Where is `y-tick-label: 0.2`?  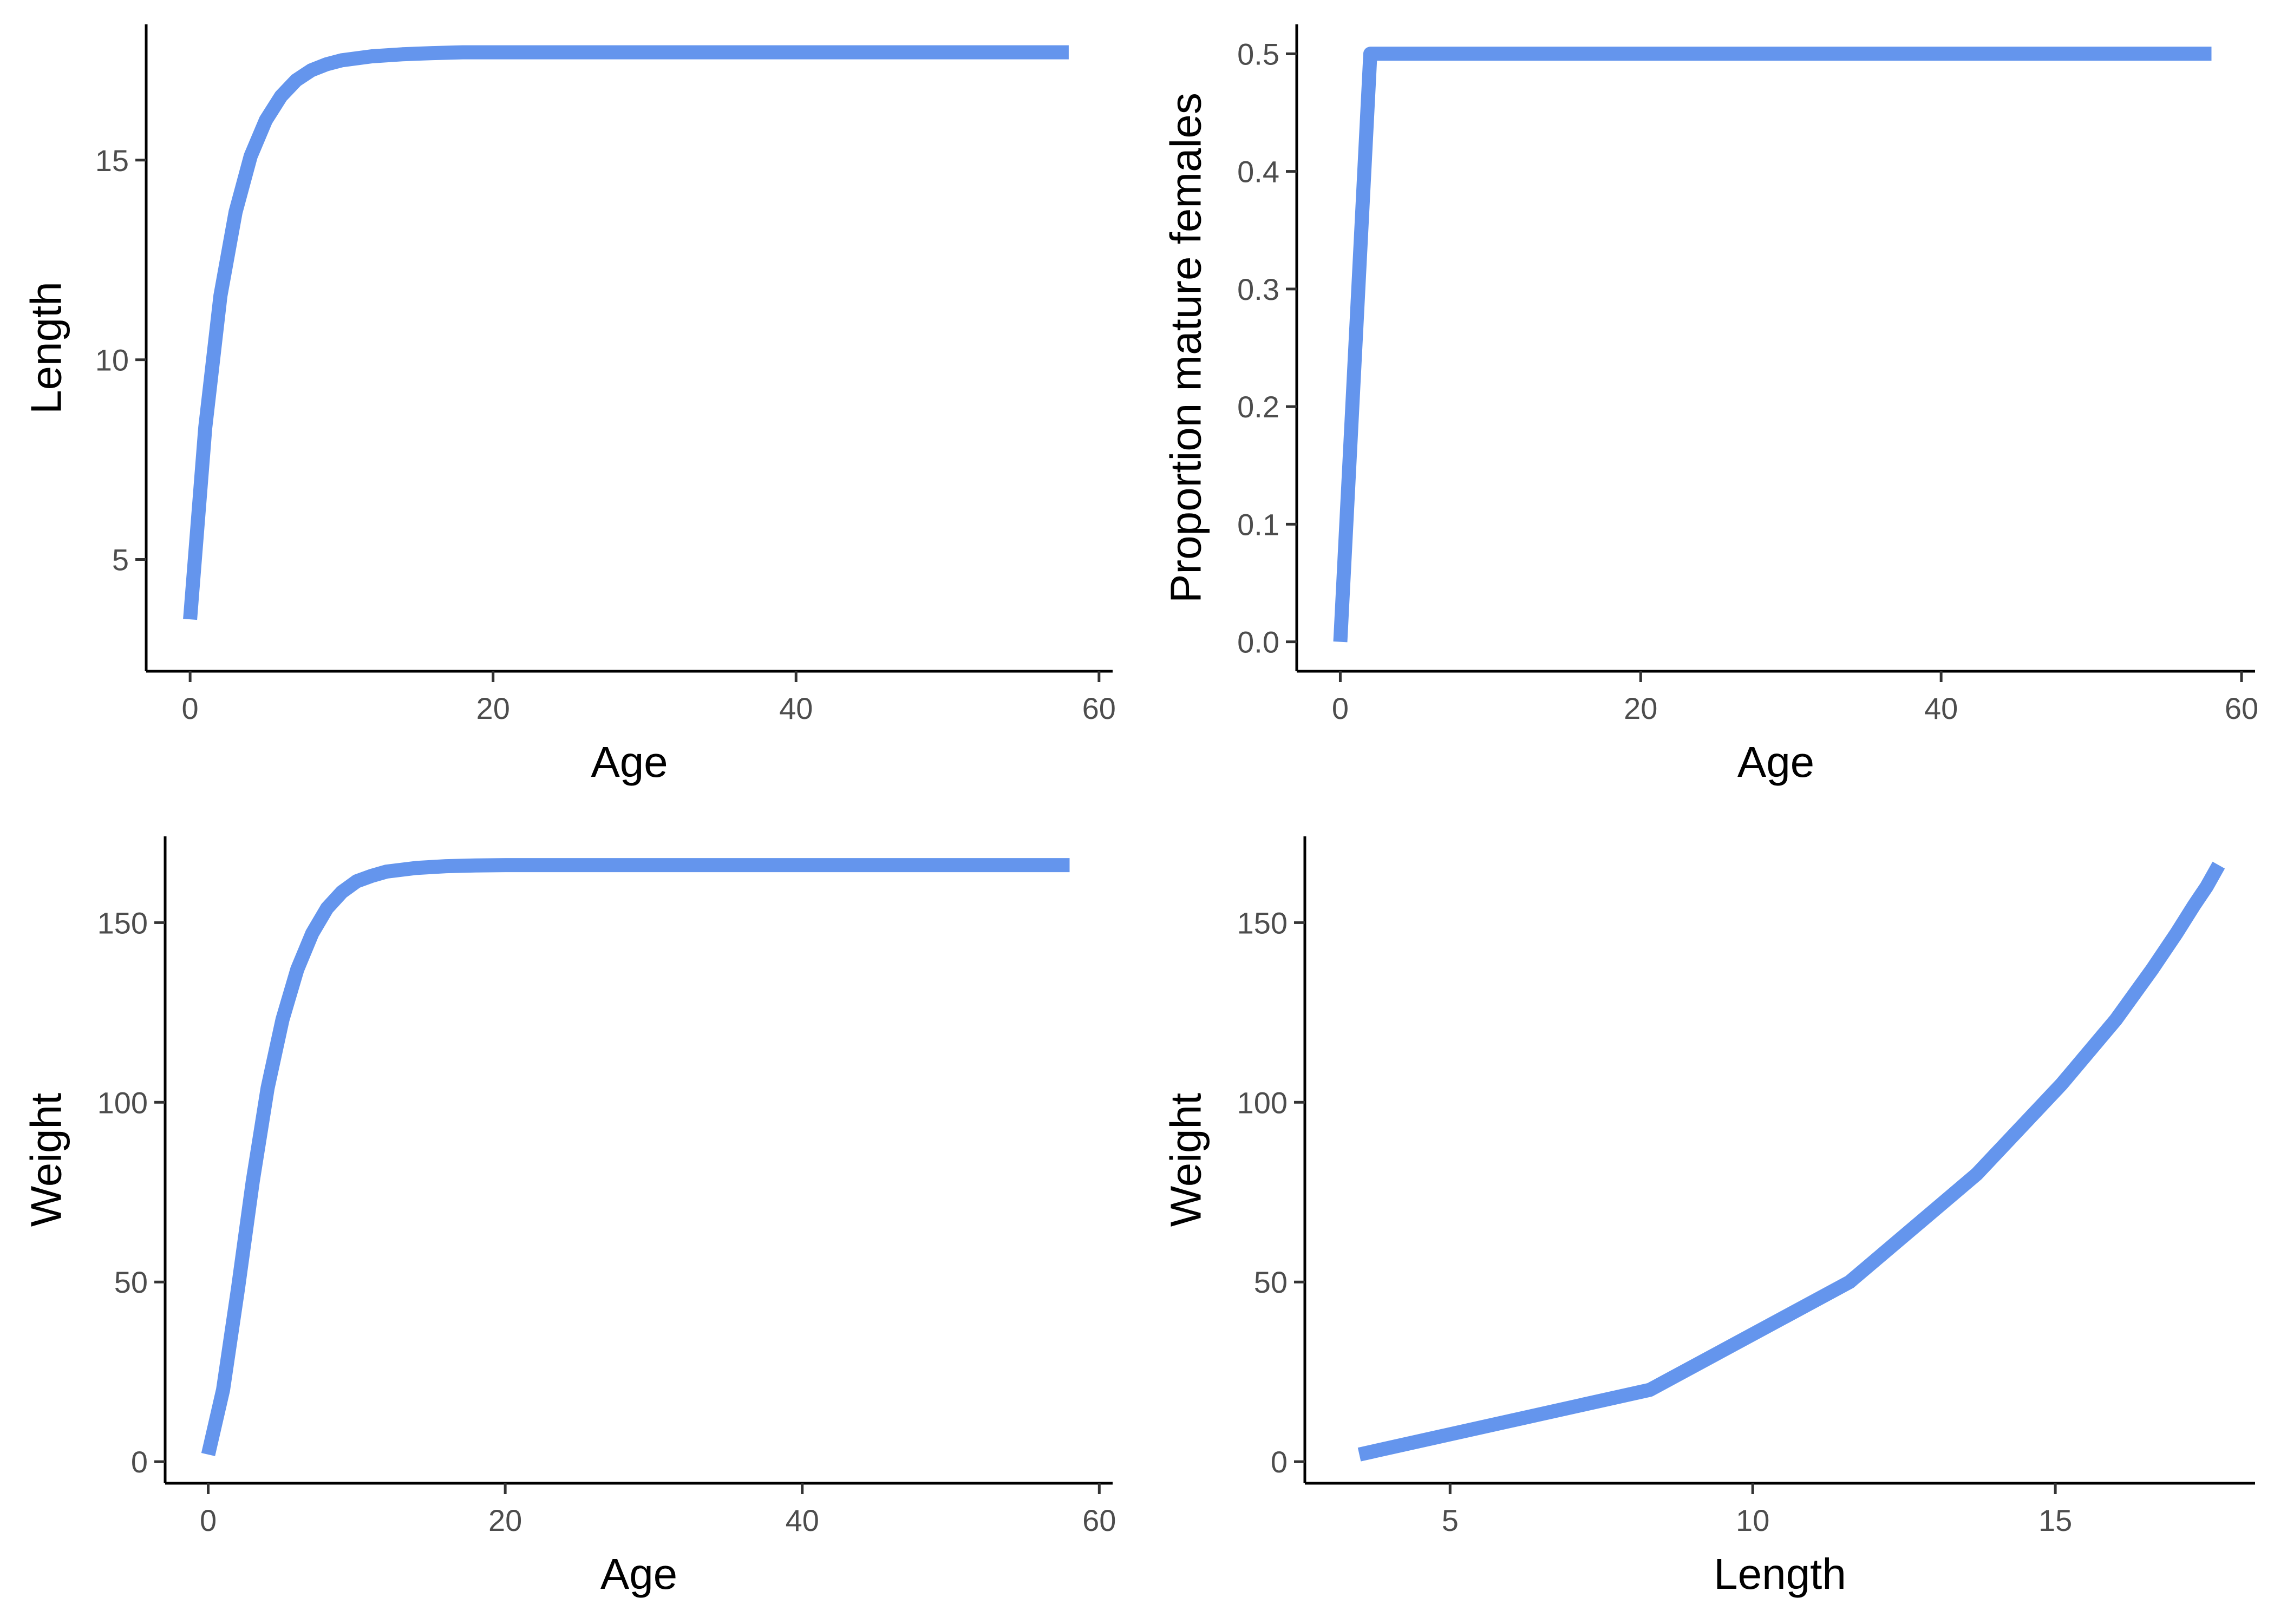 y-tick-label: 0.2 is located at coordinates (1258, 407).